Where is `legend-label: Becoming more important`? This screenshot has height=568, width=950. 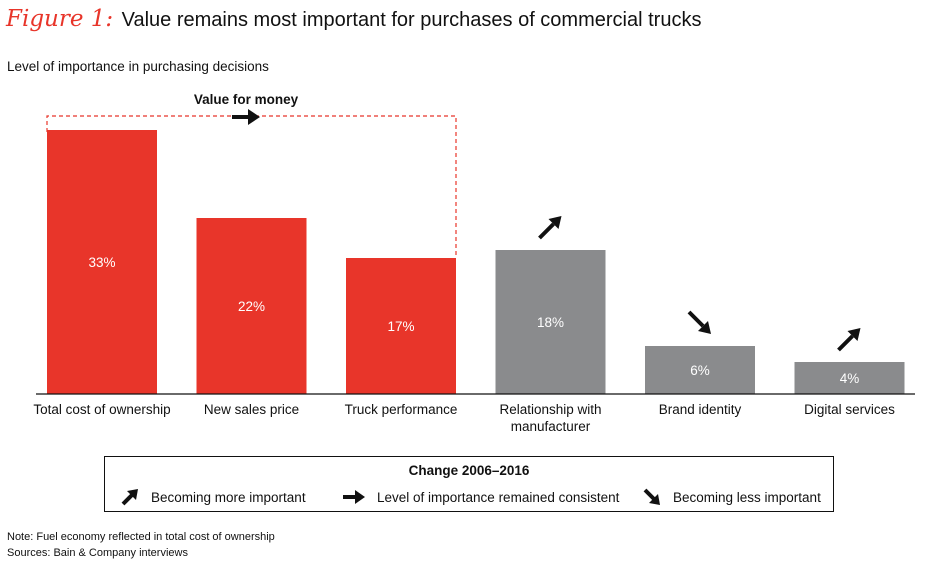 legend-label: Becoming more important is located at coordinates (228, 497).